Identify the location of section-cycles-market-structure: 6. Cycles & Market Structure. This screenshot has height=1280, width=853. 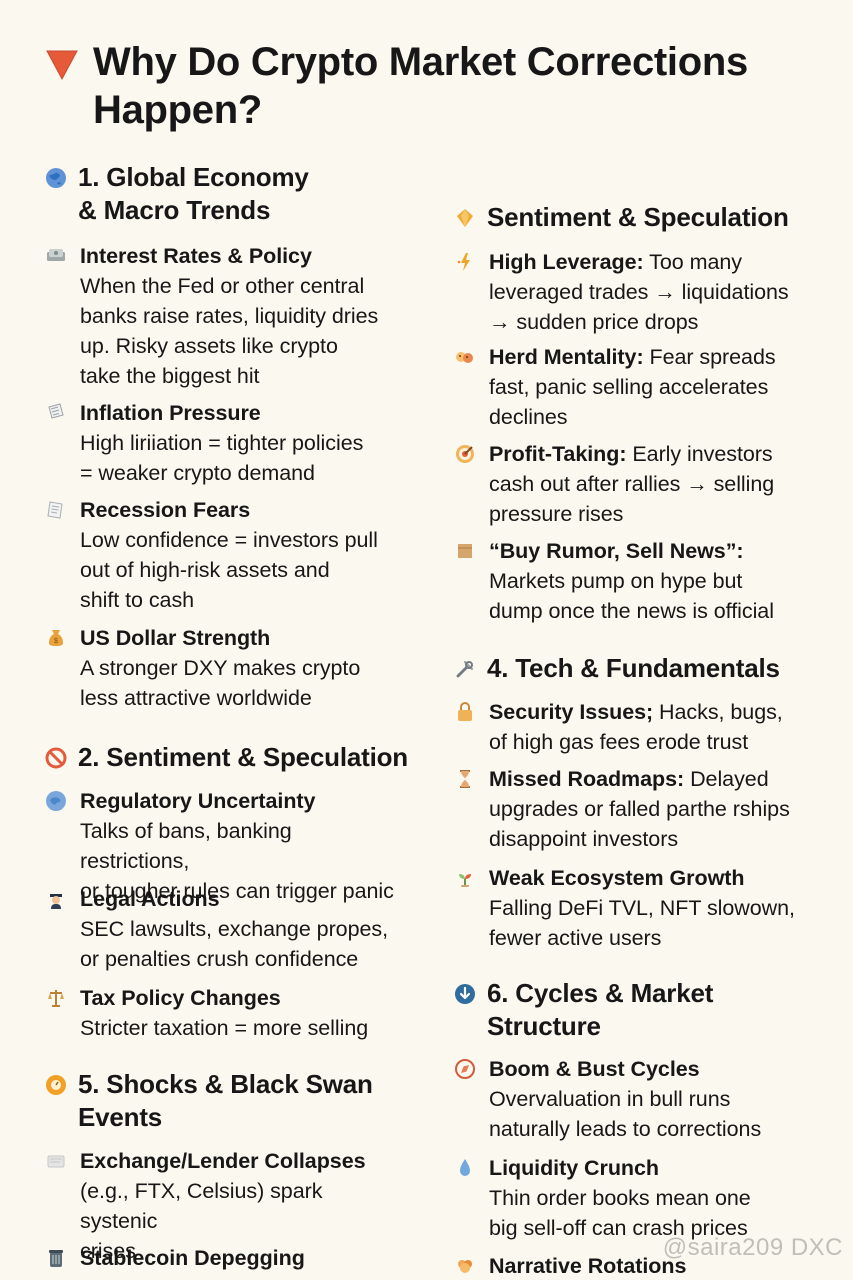
(583, 1010).